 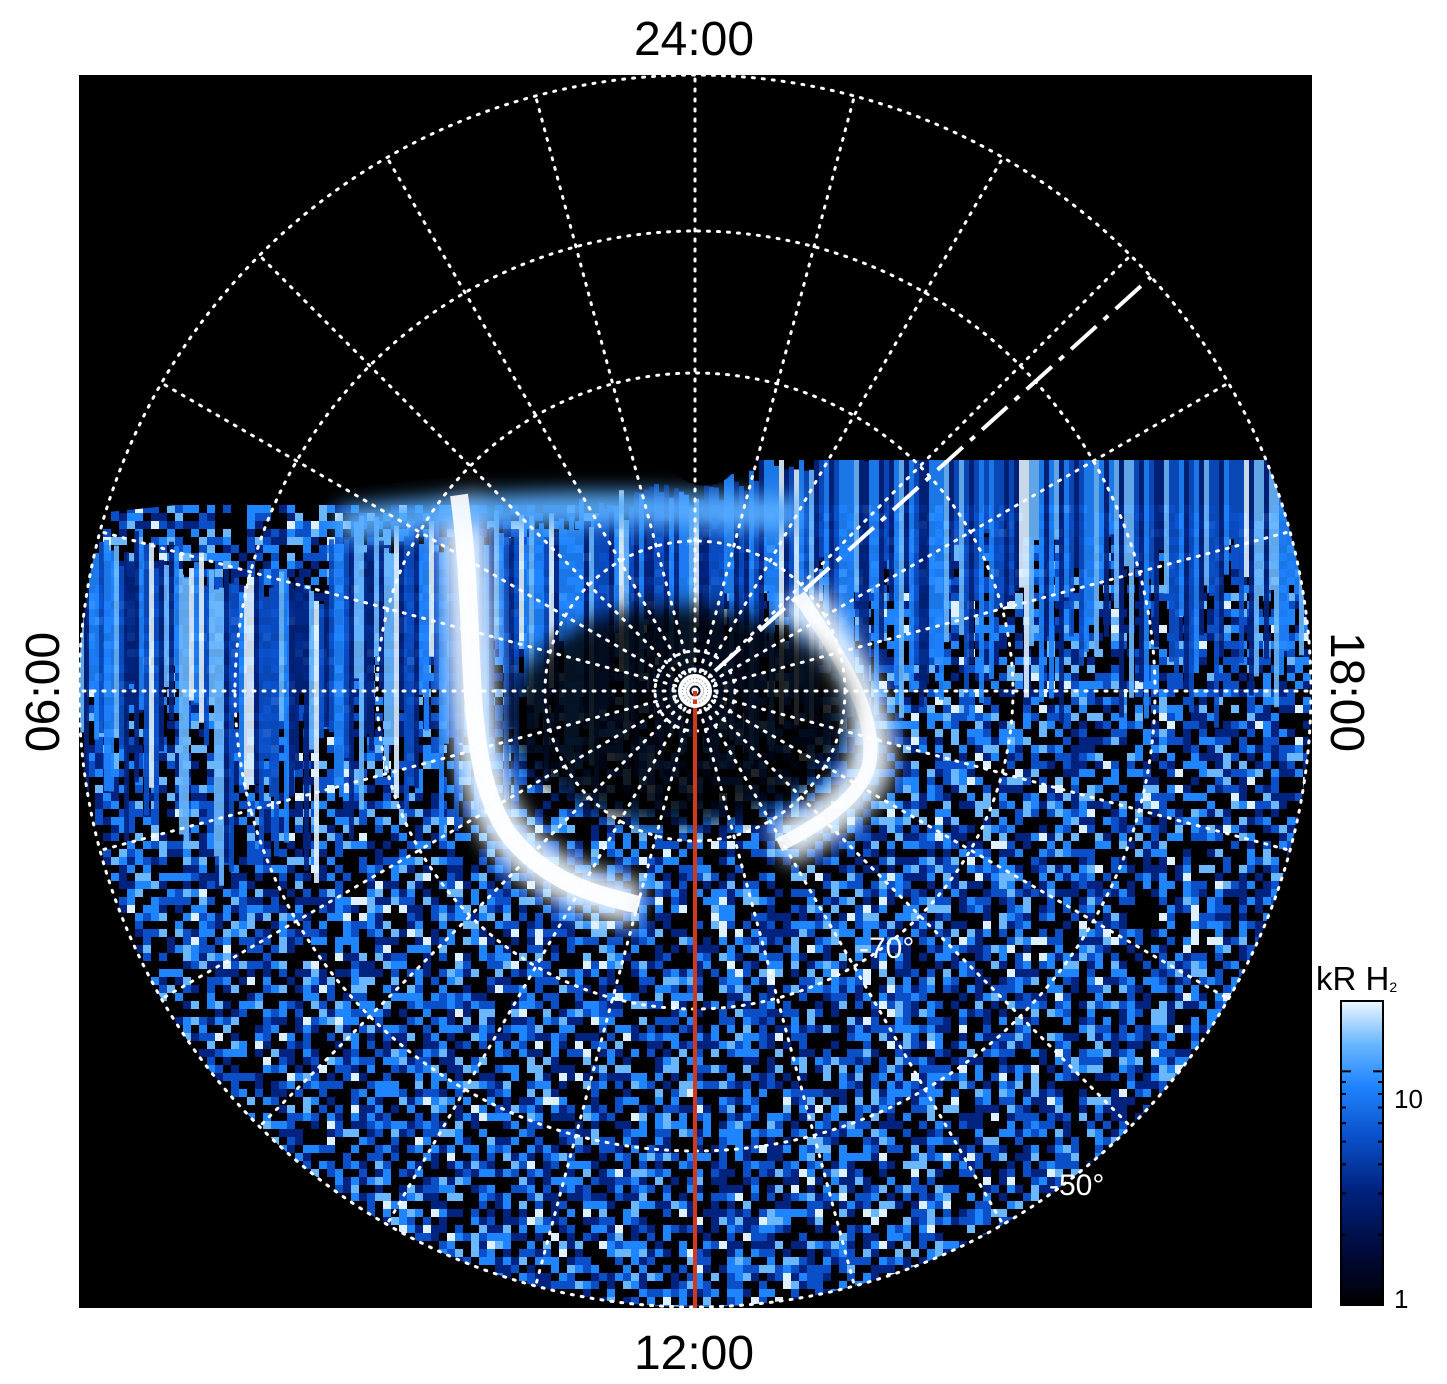 I want to click on local-time-label-dusk: 18:00, so click(x=1346, y=692).